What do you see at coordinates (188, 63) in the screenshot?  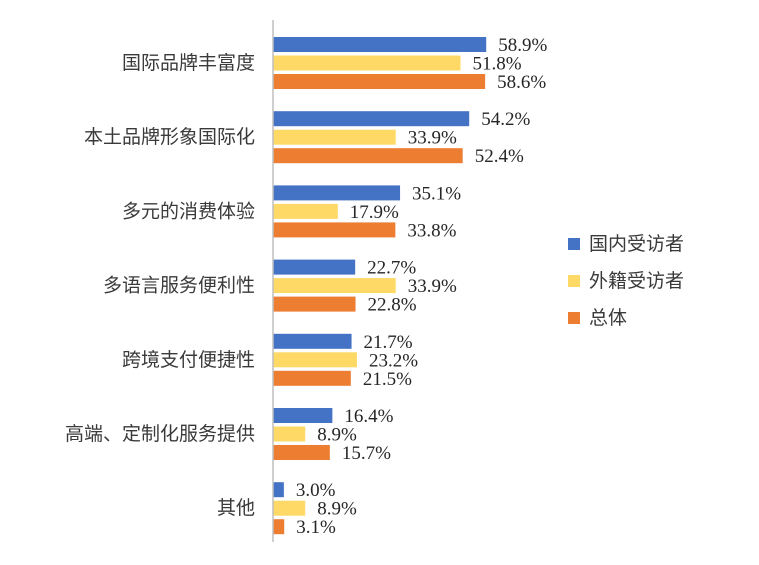 I see `category-label: 国际品牌丰富度` at bounding box center [188, 63].